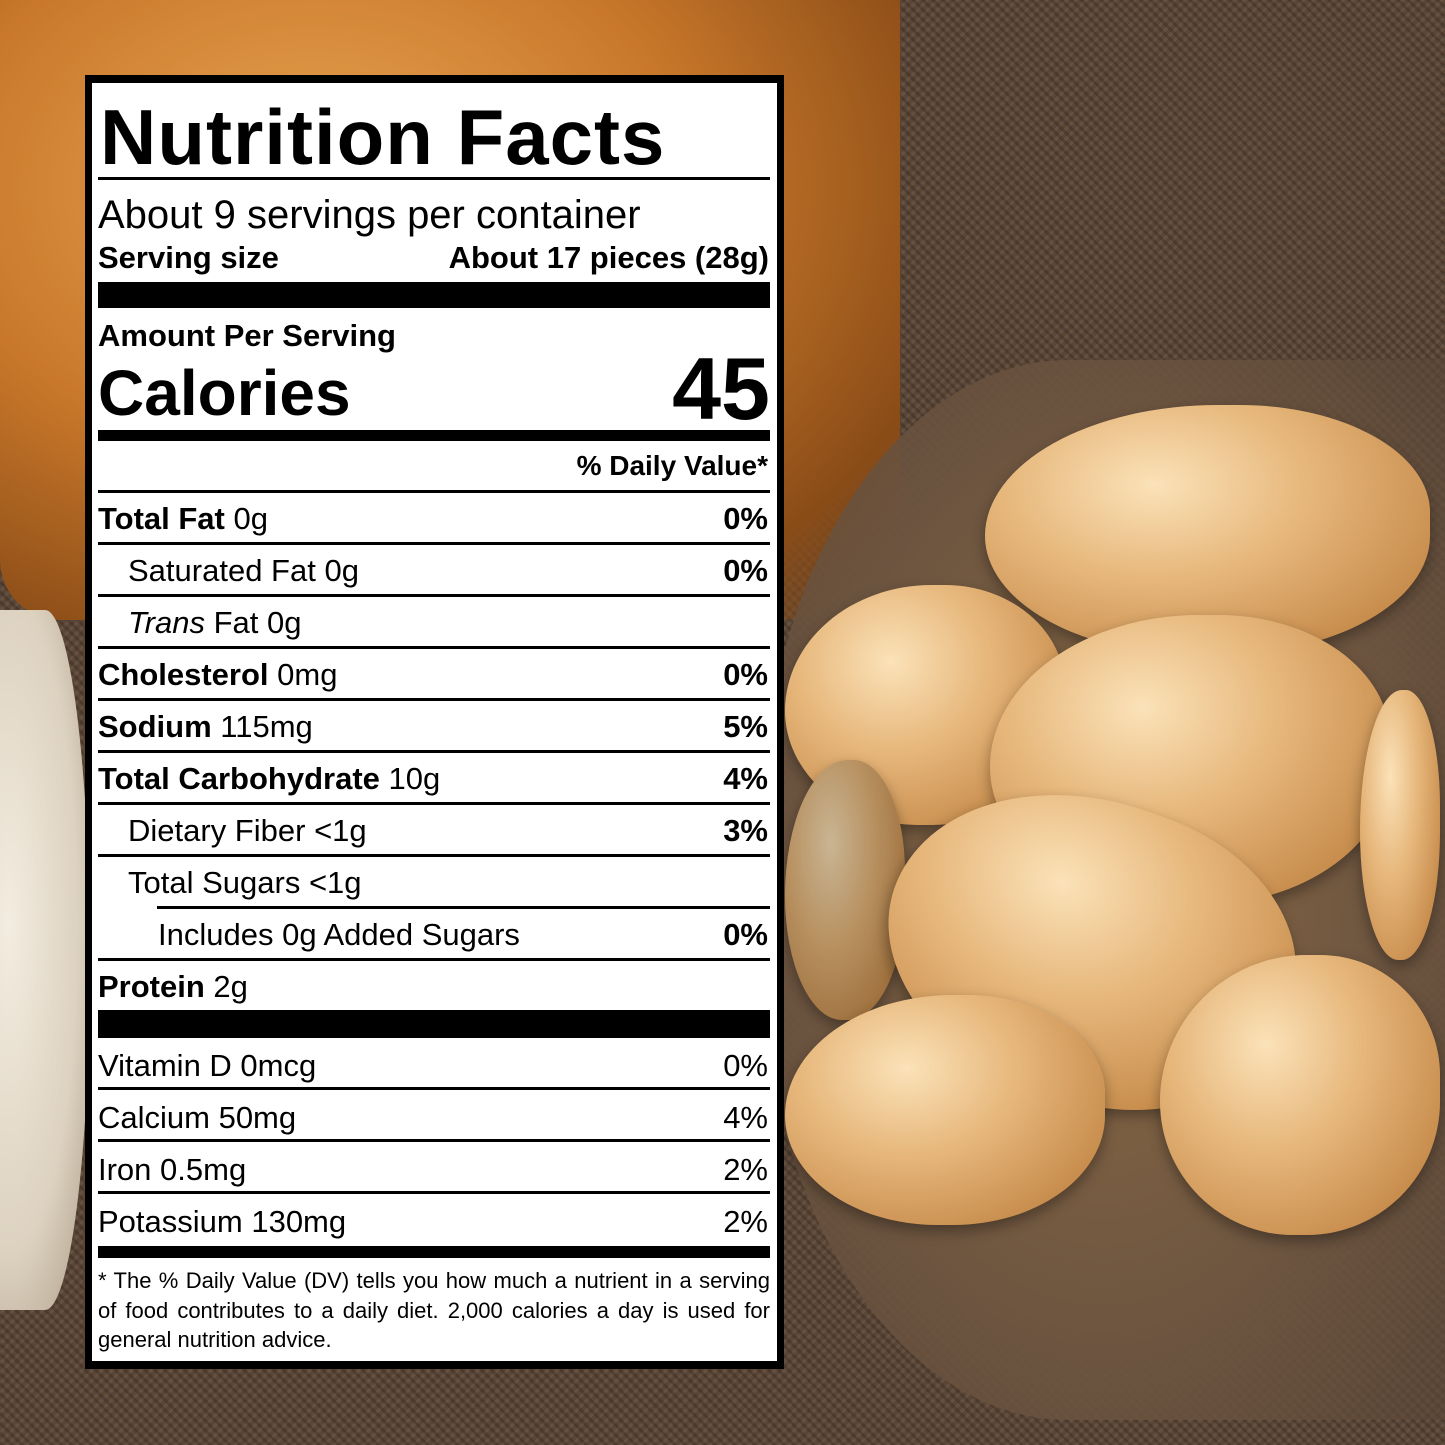 This screenshot has height=1445, width=1445. Describe the element at coordinates (434, 519) in the screenshot. I see `nutrient-row: Total Fat 0g 0%` at that location.